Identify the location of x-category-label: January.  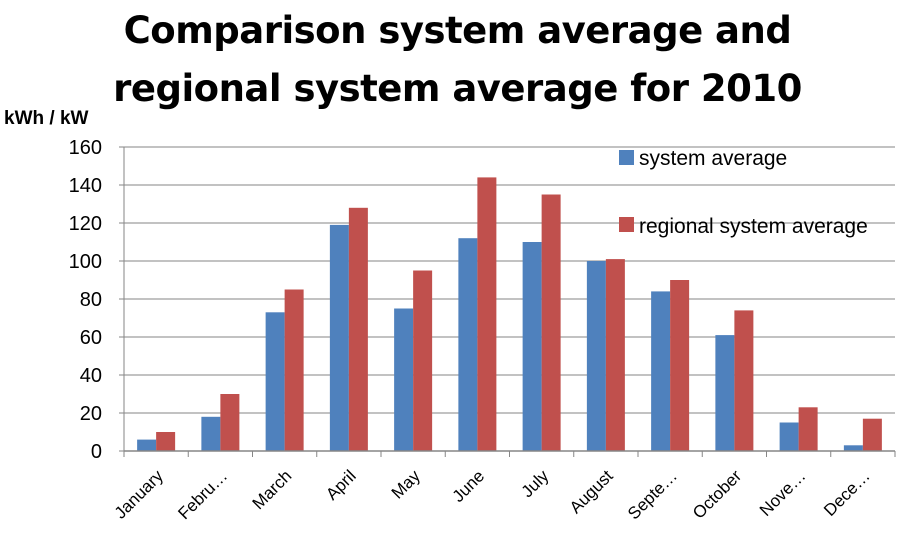
(139, 494).